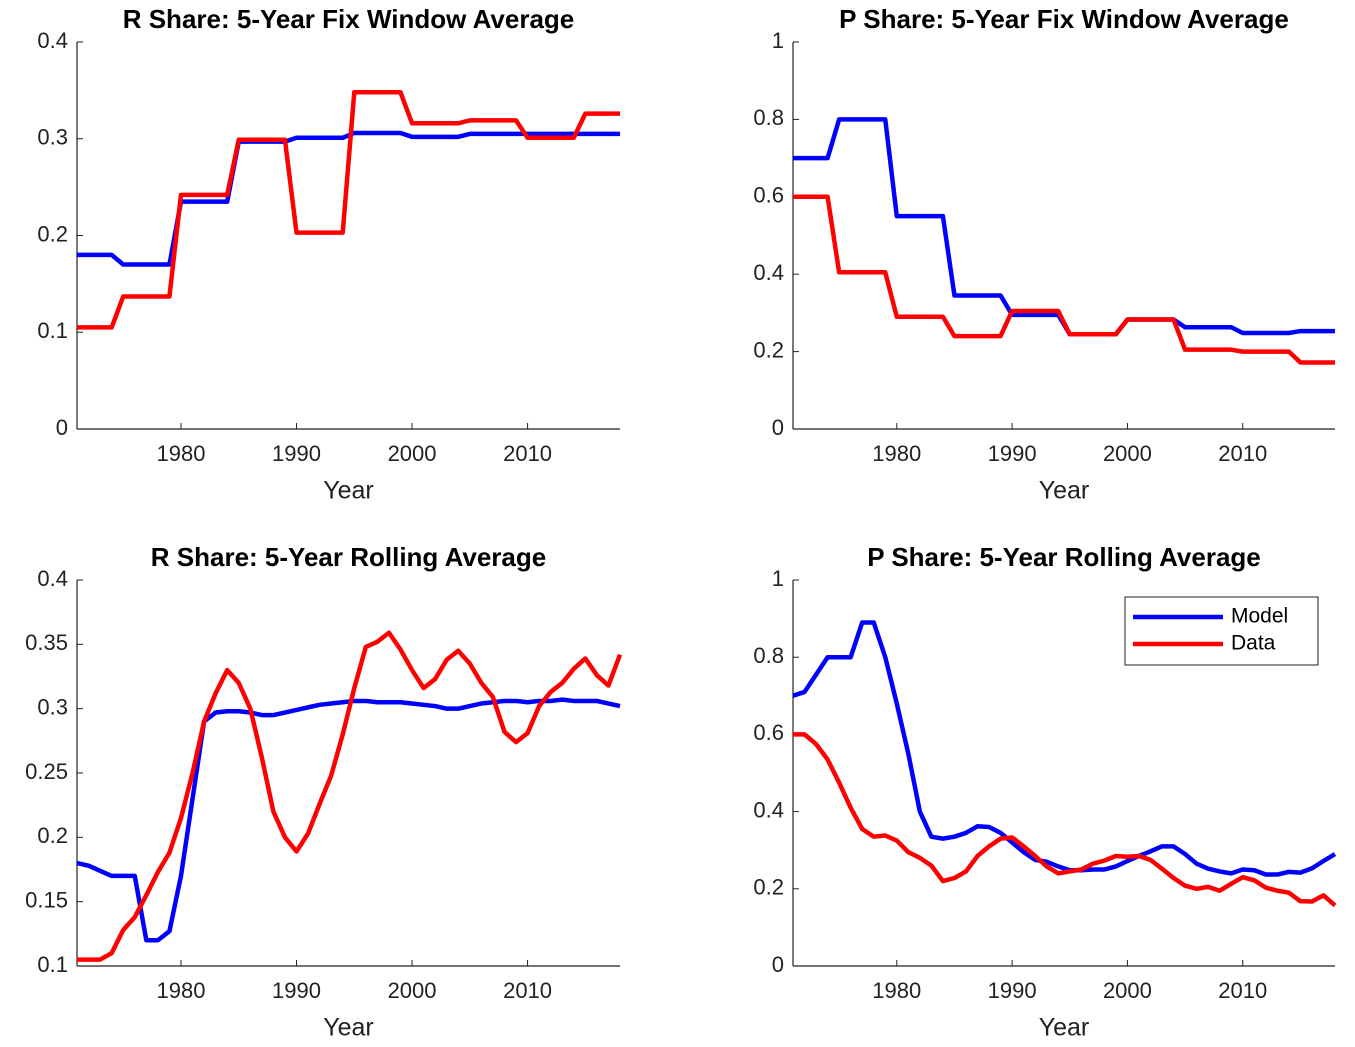 This screenshot has height=1047, width=1355. Describe the element at coordinates (1253, 643) in the screenshot. I see `legend-label: Data` at that location.